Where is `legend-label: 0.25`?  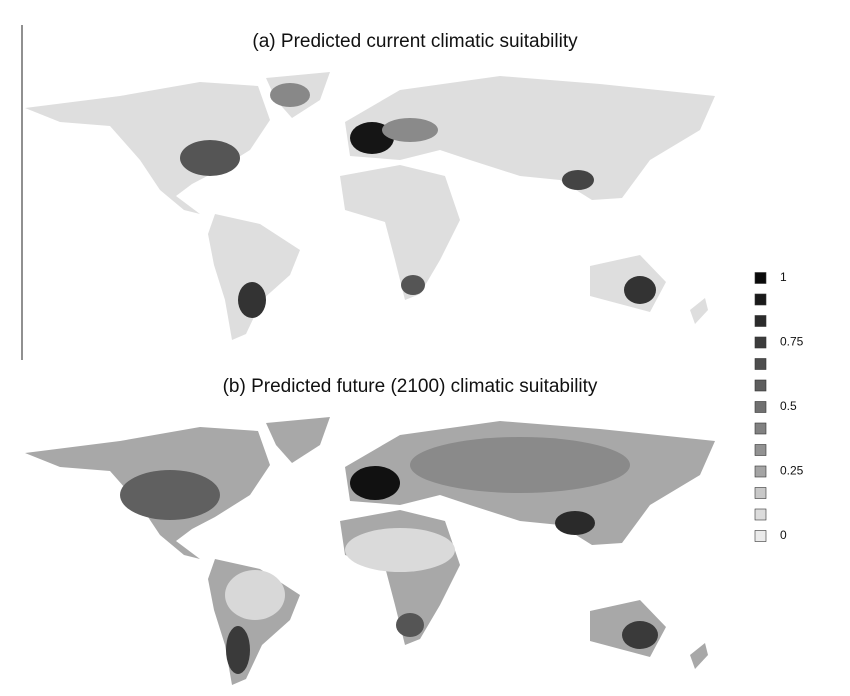 legend-label: 0.25 is located at coordinates (792, 471).